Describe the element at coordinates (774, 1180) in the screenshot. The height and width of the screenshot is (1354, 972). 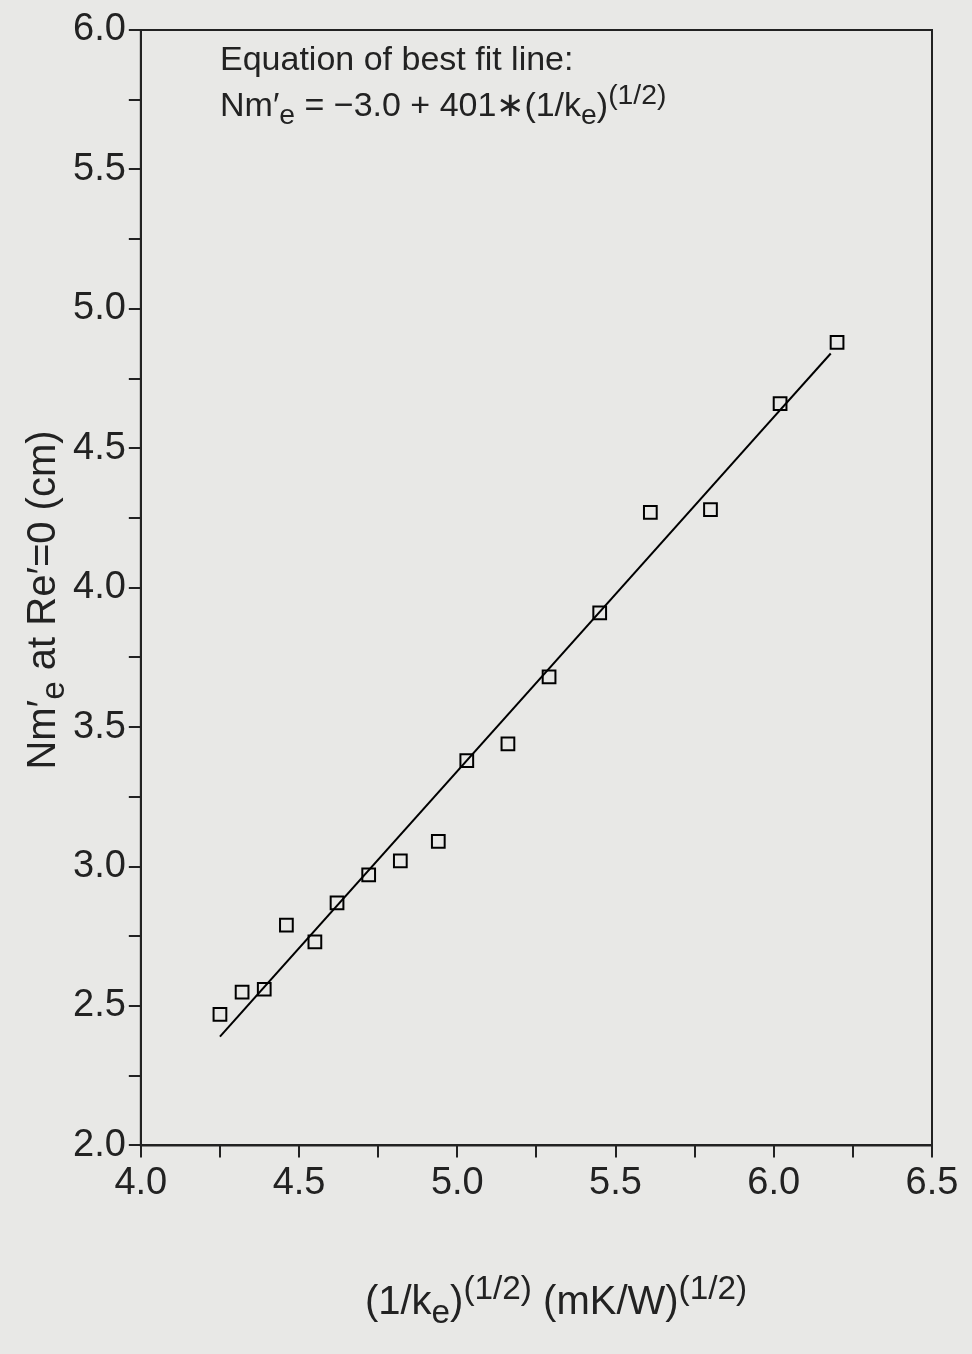
I see `x-tick-label: 6.0` at that location.